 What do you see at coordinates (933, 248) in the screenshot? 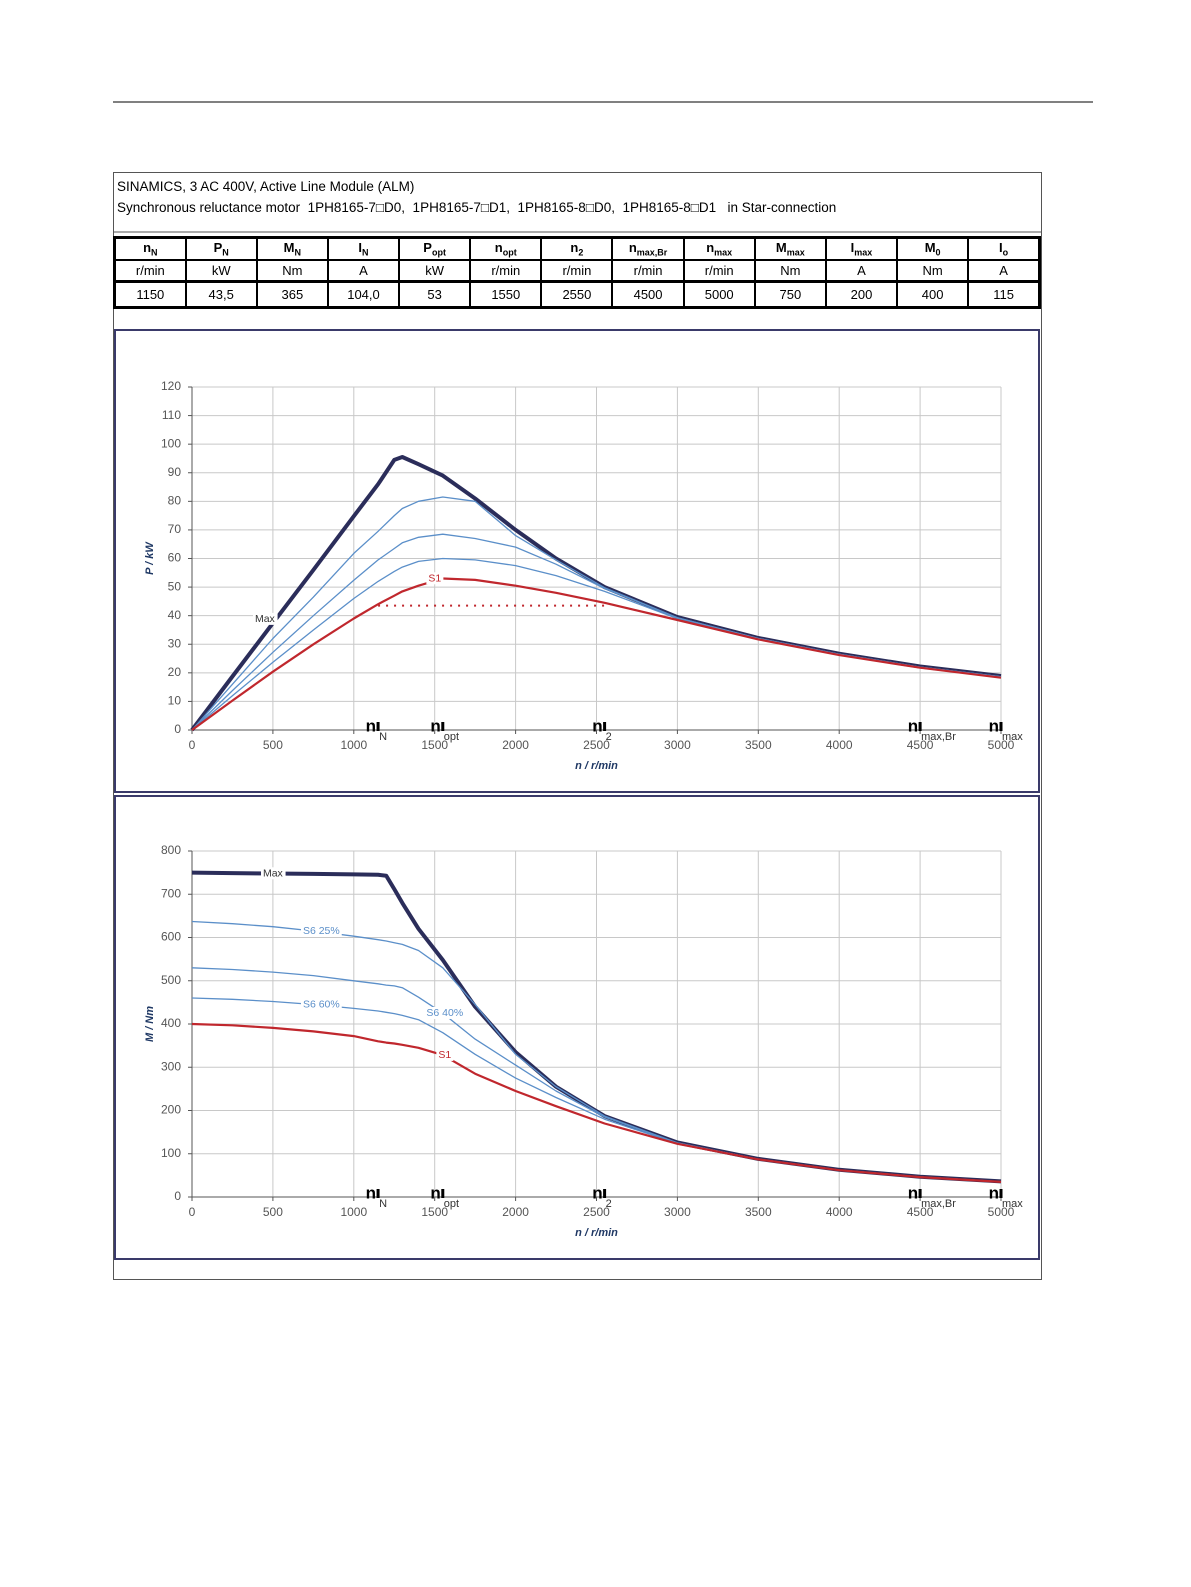
I see `column-header: M0` at bounding box center [933, 248].